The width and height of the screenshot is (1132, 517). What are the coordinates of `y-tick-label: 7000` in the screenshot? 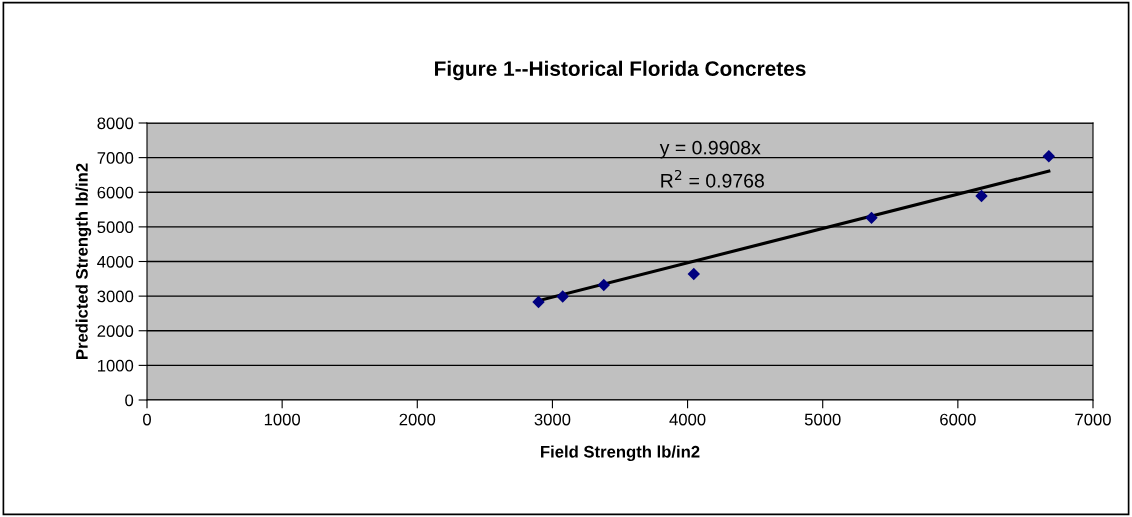 It's located at (115, 158).